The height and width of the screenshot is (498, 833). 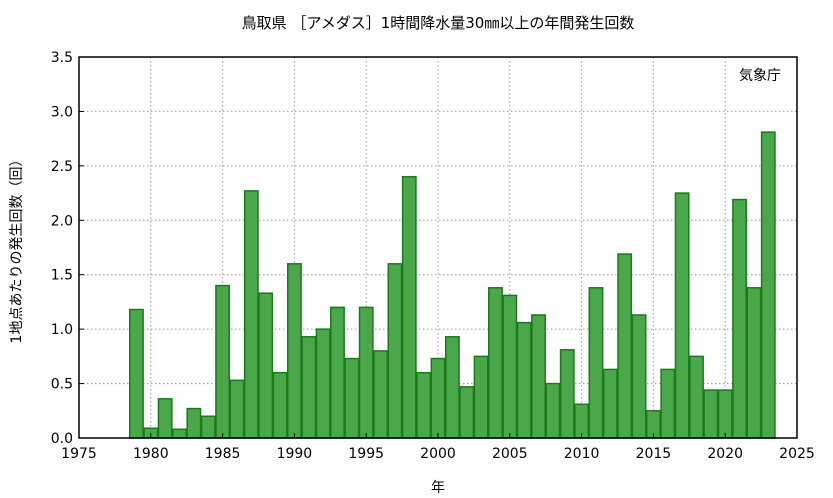 I want to click on bar-1993, so click(x=337, y=372).